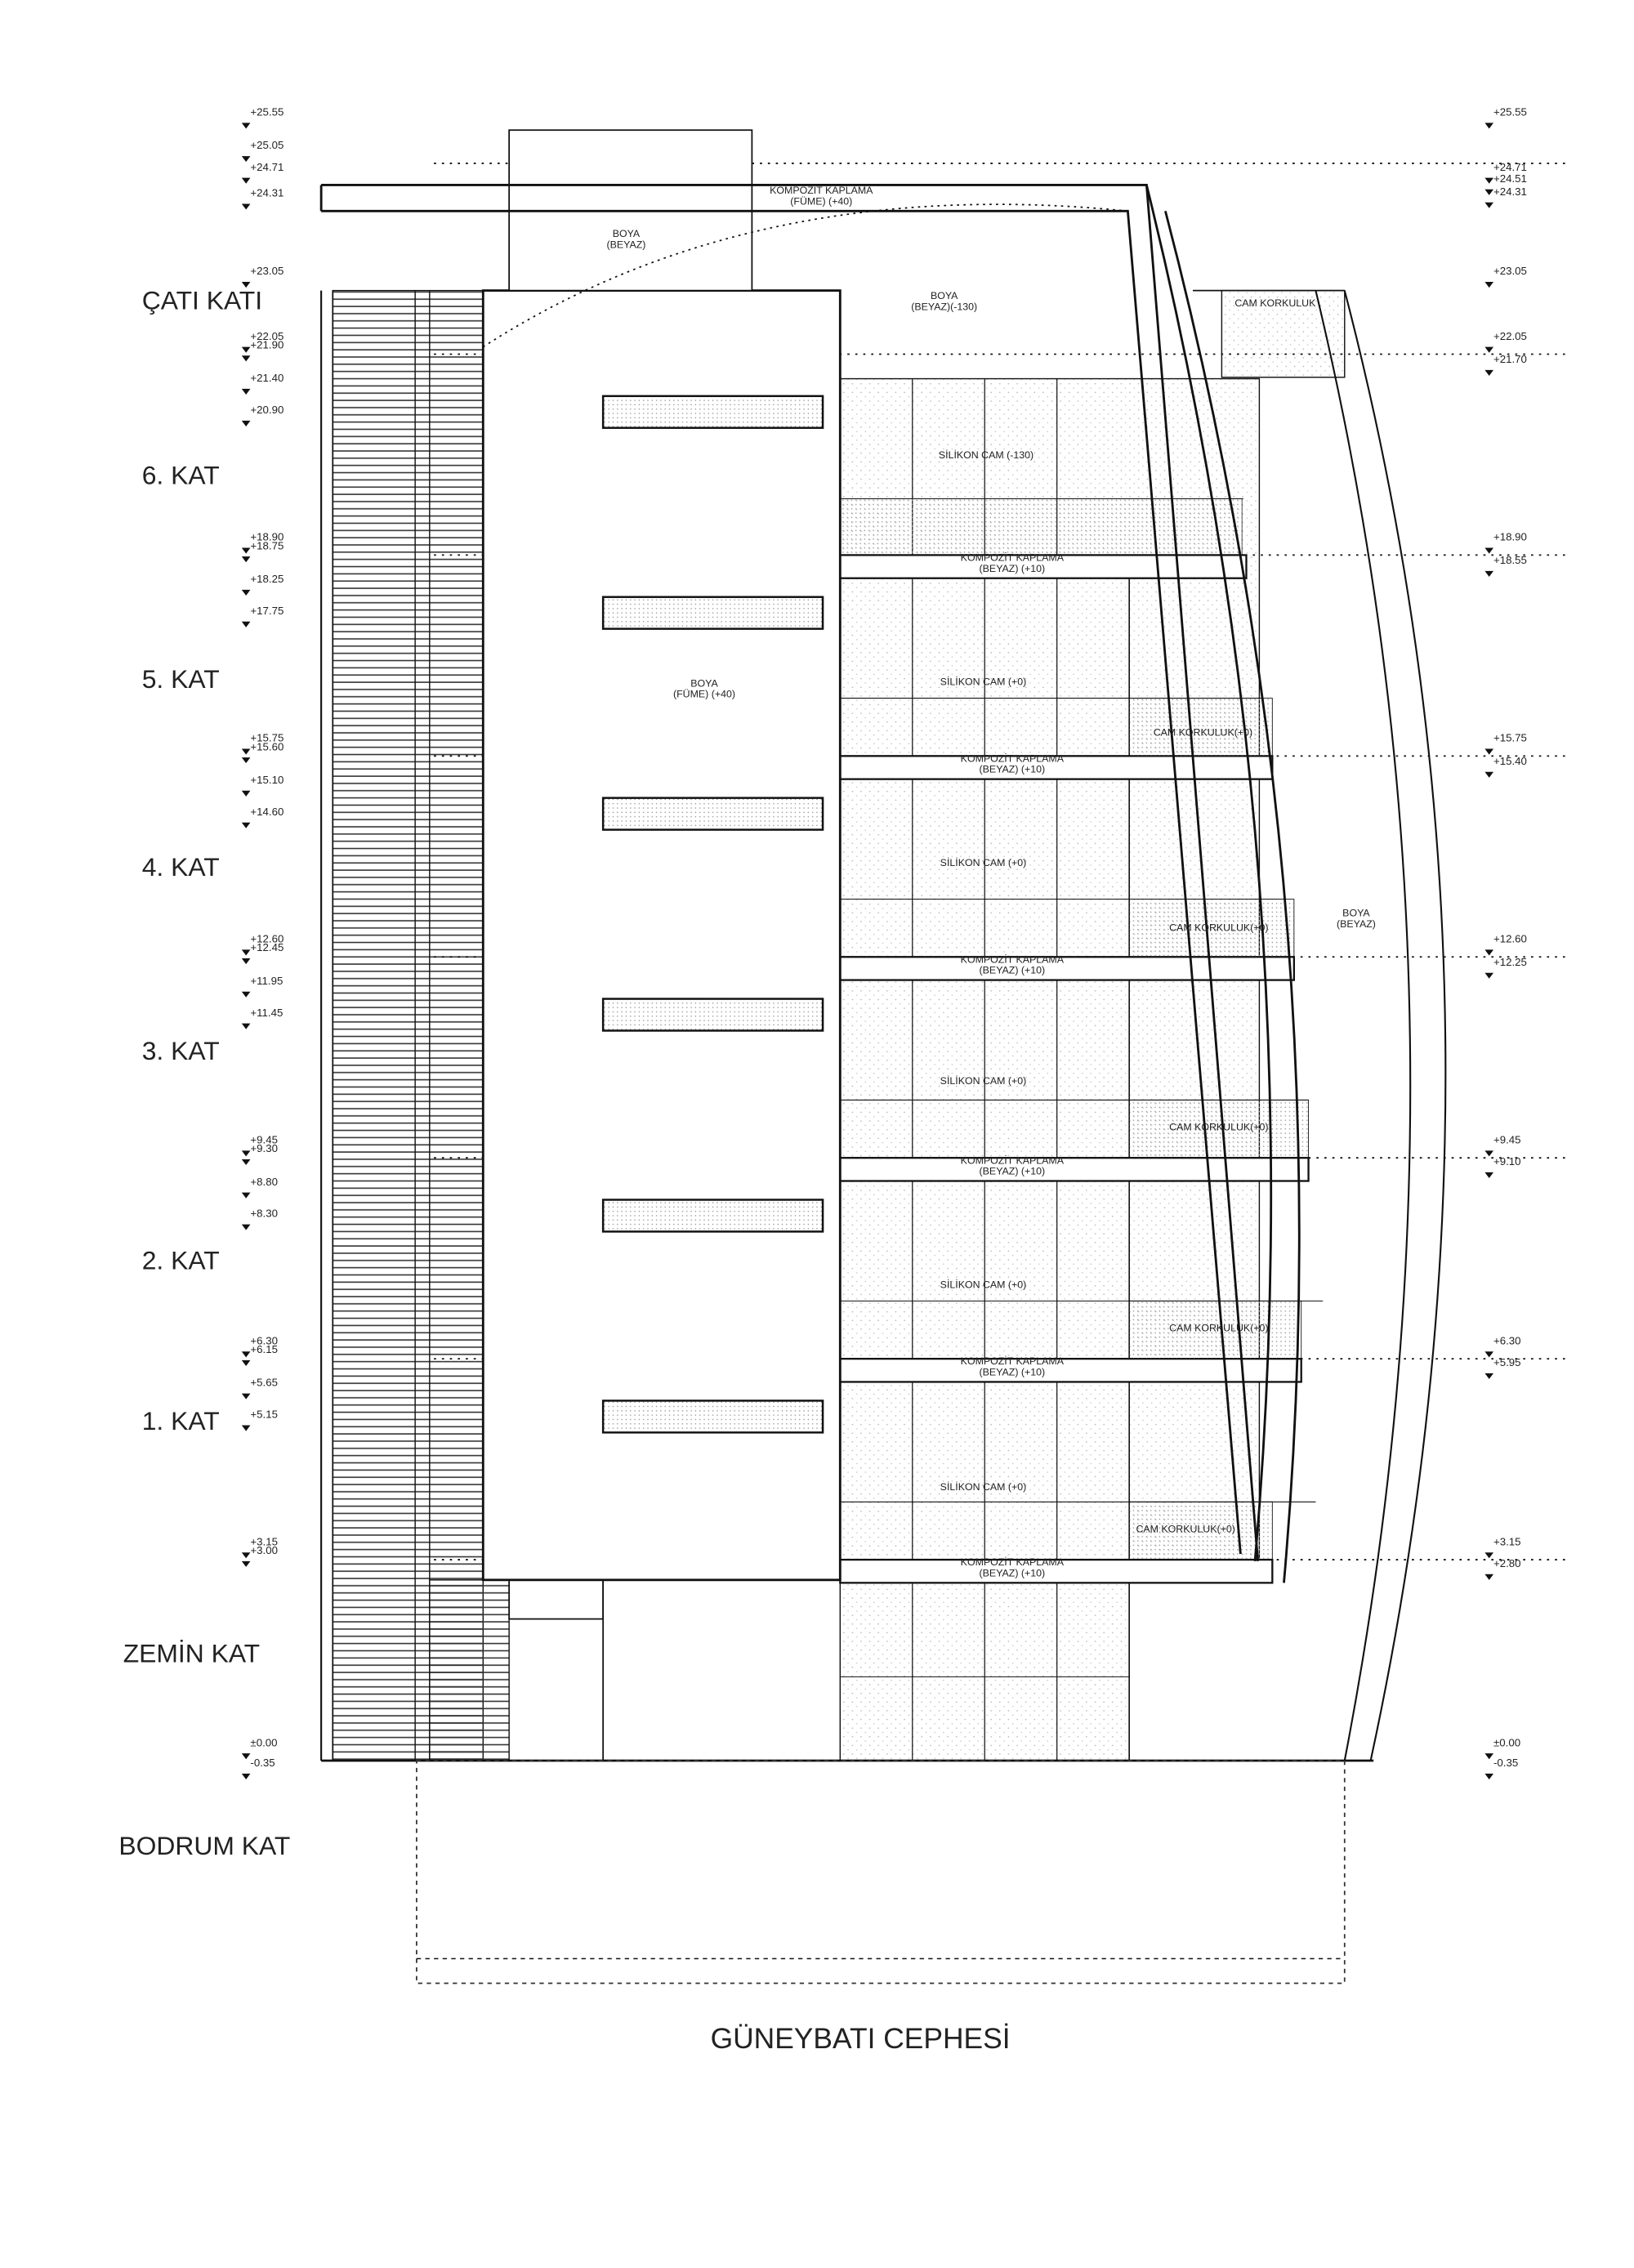 The width and height of the screenshot is (1634, 2268). I want to click on level-label-left: +12.45, so click(266, 947).